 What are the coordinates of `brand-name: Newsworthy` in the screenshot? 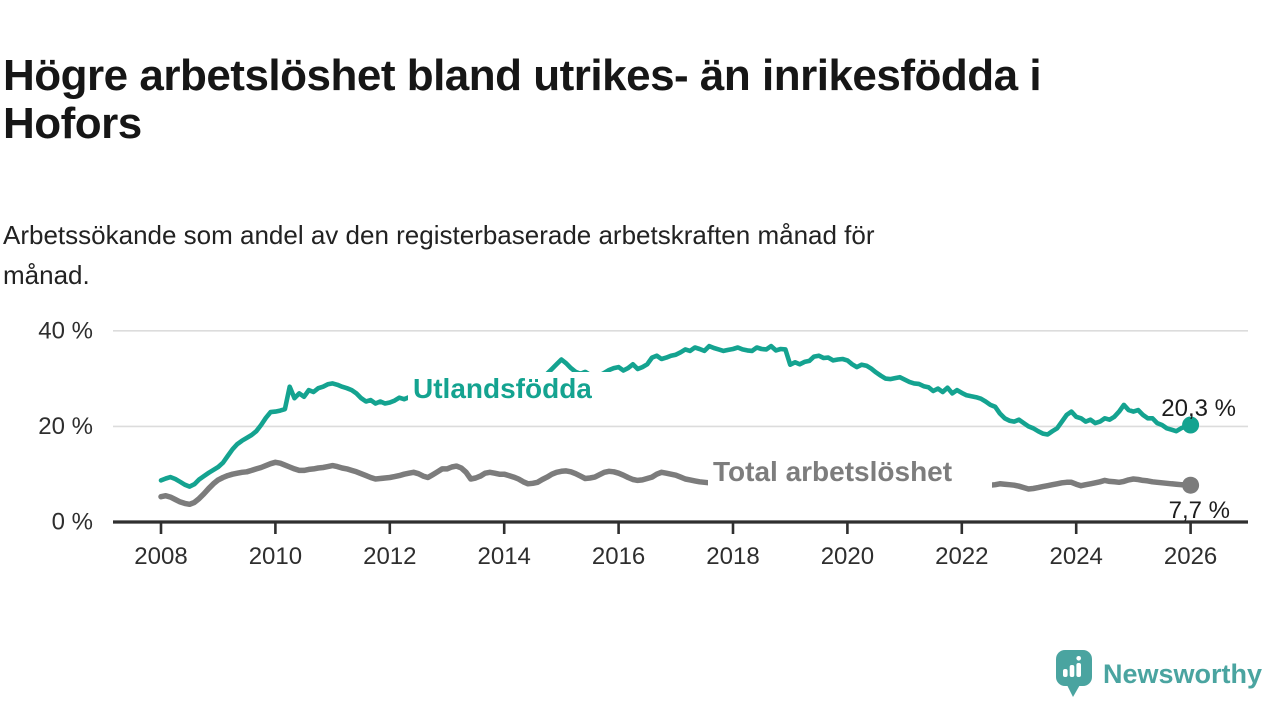 It's located at (1183, 673).